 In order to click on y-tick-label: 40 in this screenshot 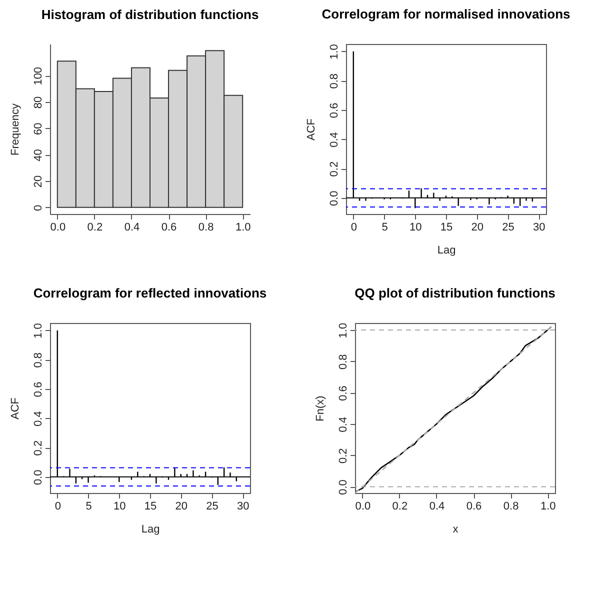, I will do `click(38, 155)`.